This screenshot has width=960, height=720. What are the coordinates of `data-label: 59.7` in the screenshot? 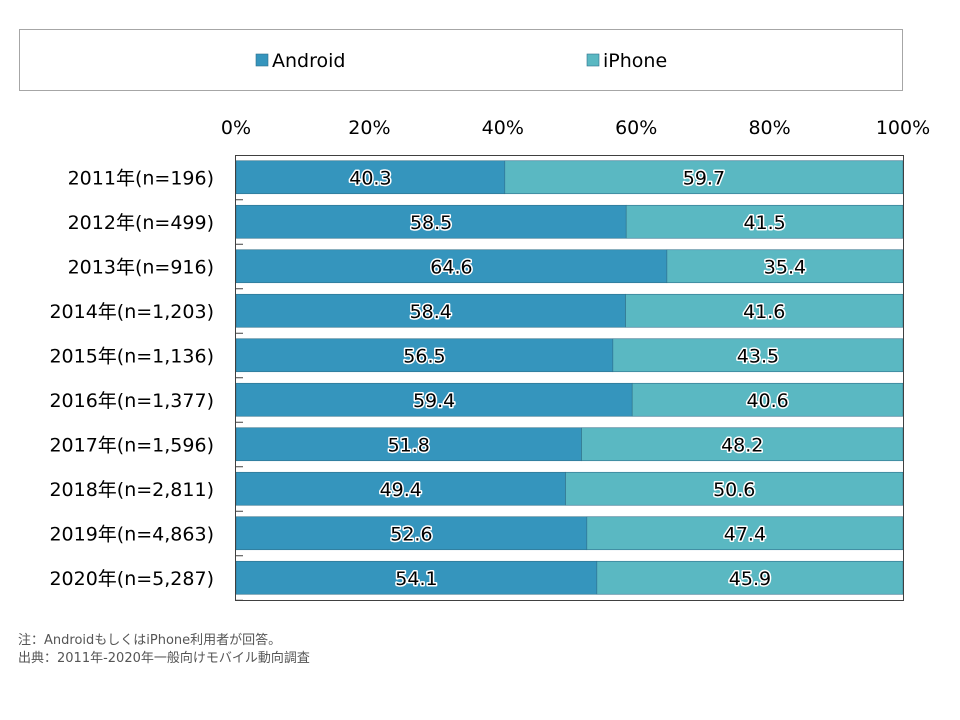 It's located at (704, 178).